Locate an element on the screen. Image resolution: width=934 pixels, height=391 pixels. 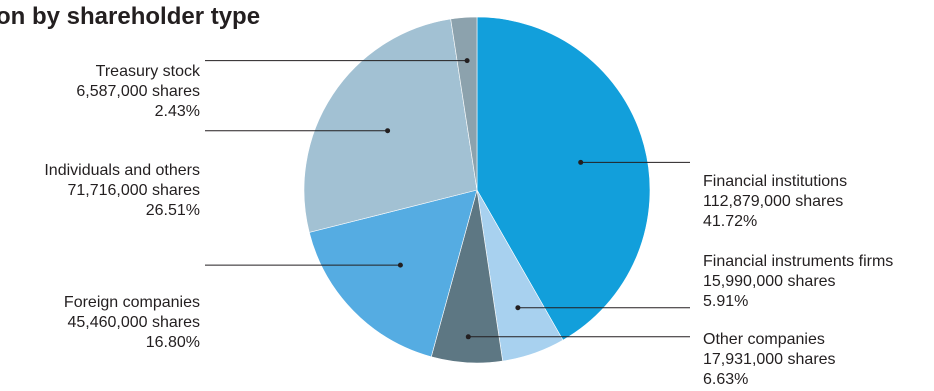
slice-percent: 26.51% is located at coordinates (172, 210).